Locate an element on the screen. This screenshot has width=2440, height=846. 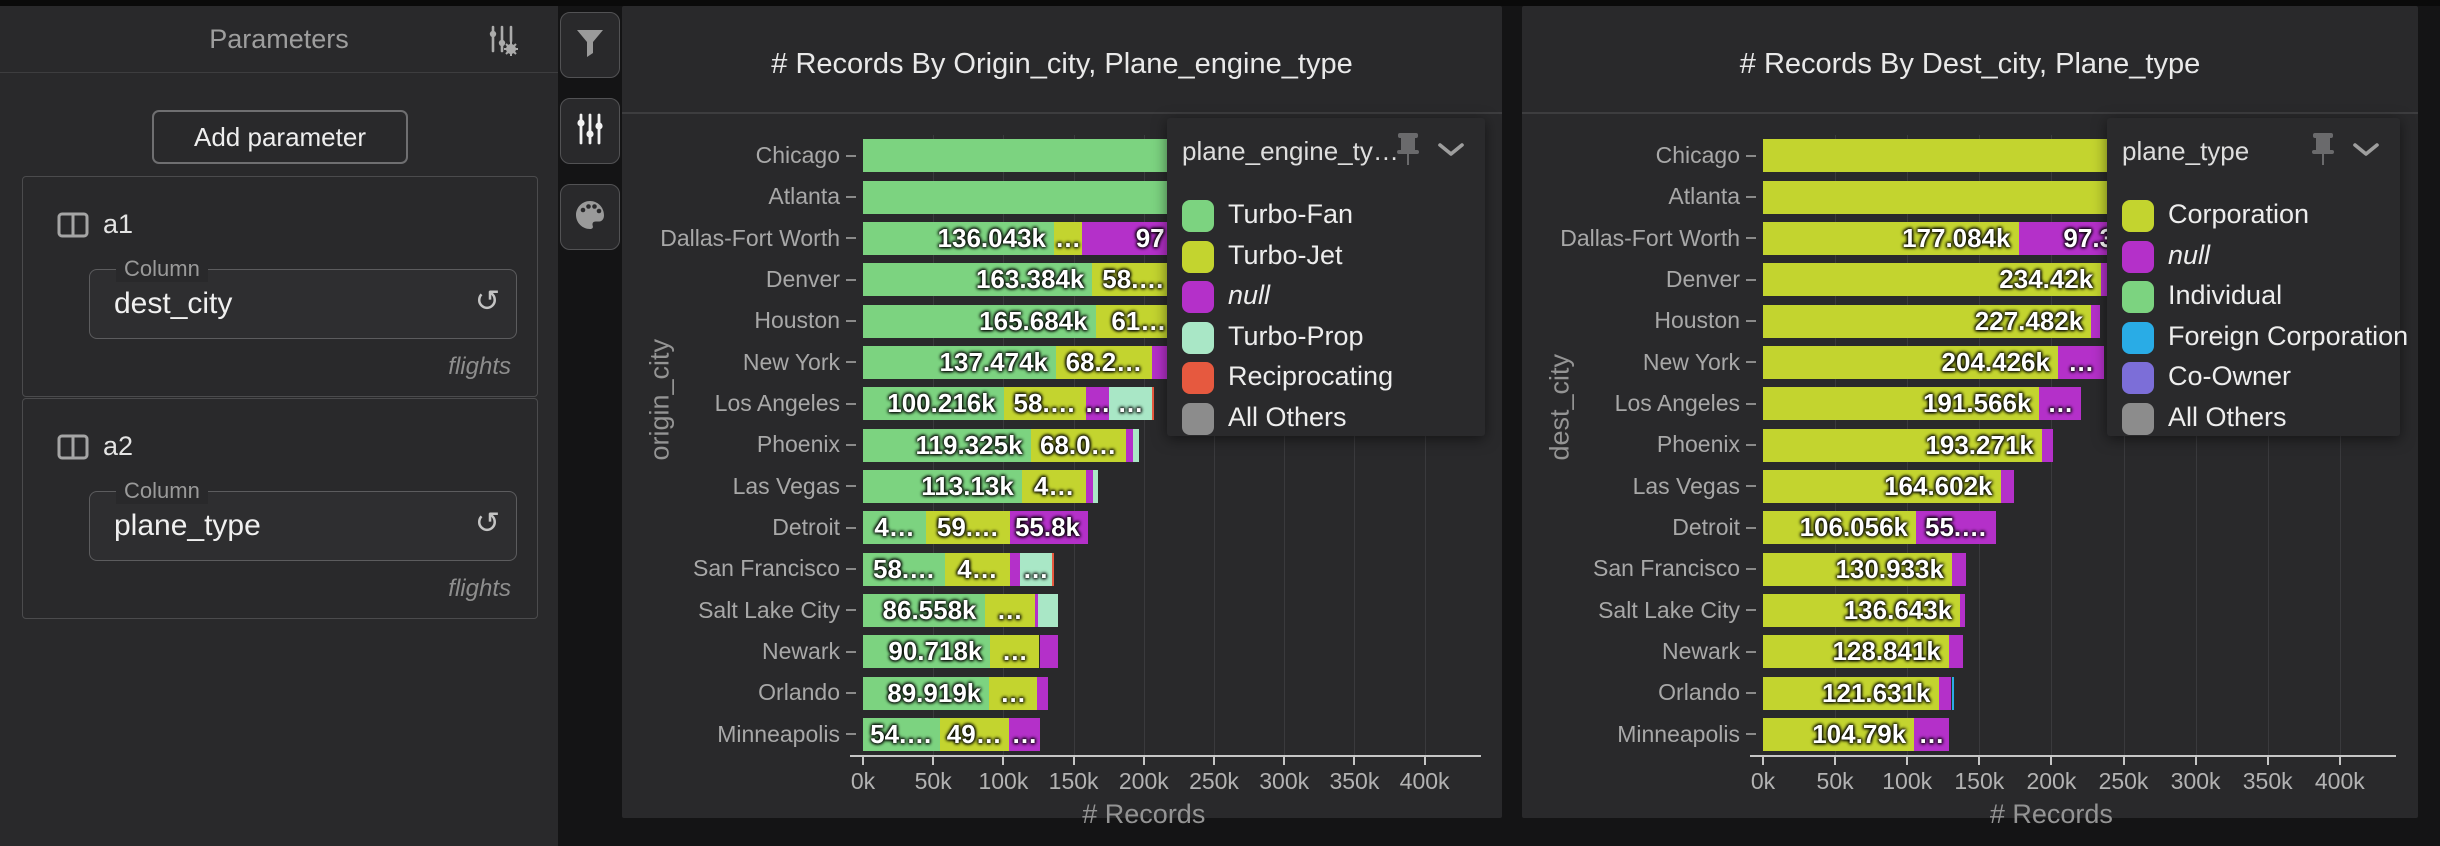
add-parameter-button: Add parameter is located at coordinates (280, 137).